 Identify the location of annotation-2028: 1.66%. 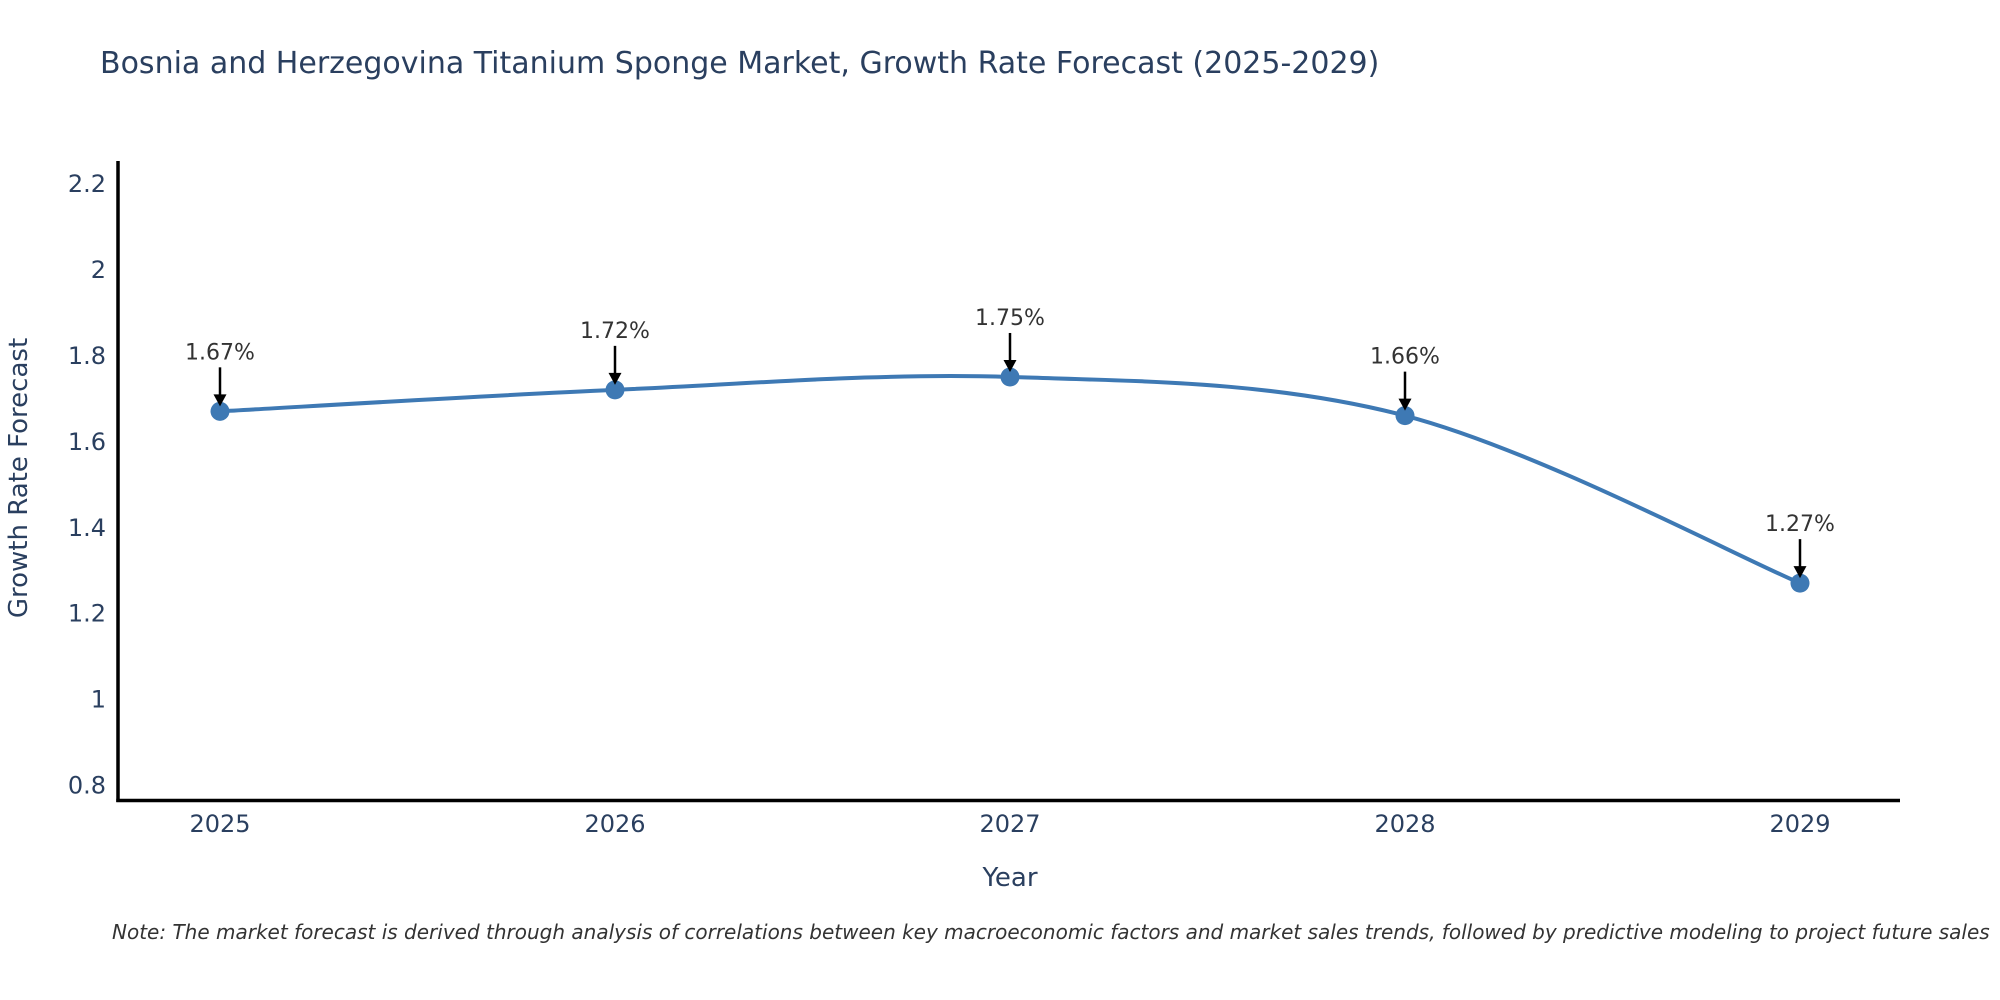
(1405, 378).